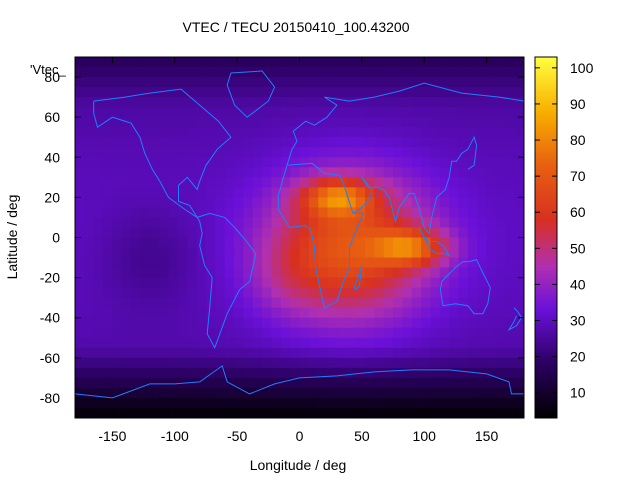 This screenshot has height=480, width=640. I want to click on coastline, so click(358, 278).